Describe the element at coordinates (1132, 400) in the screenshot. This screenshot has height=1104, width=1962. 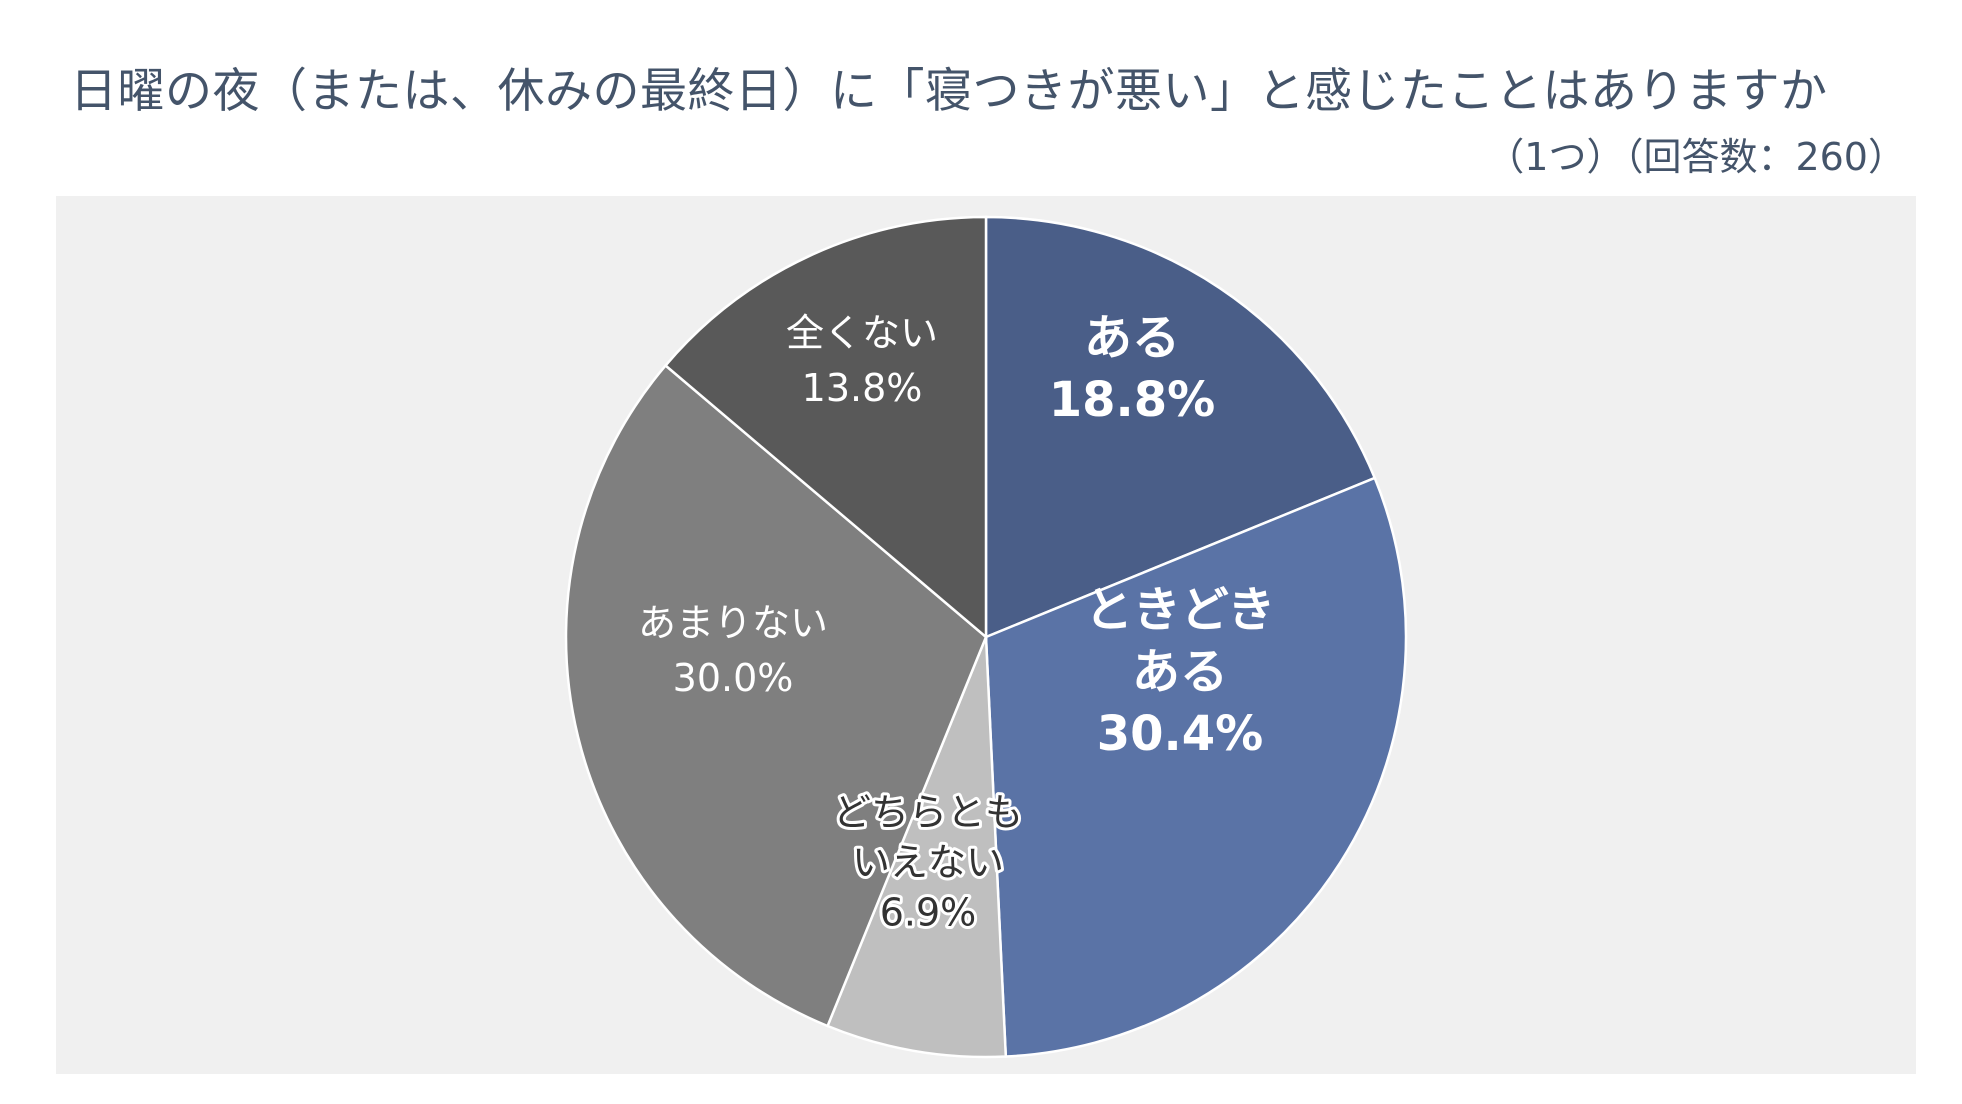
I see `slice-value-label-0: 18.8%` at that location.